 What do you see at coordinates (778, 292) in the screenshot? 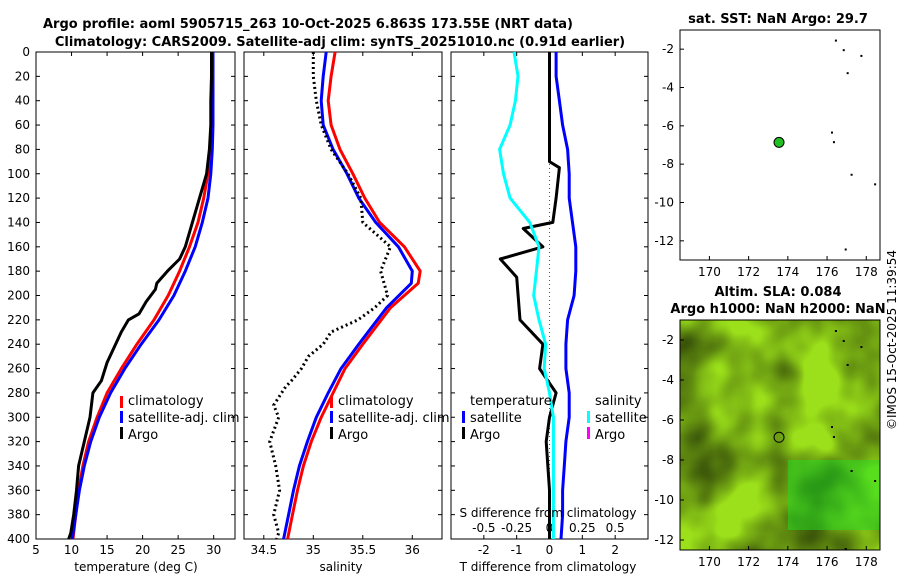
I see `sla-map-title-line1: Altim. SLA: 0.084` at bounding box center [778, 292].